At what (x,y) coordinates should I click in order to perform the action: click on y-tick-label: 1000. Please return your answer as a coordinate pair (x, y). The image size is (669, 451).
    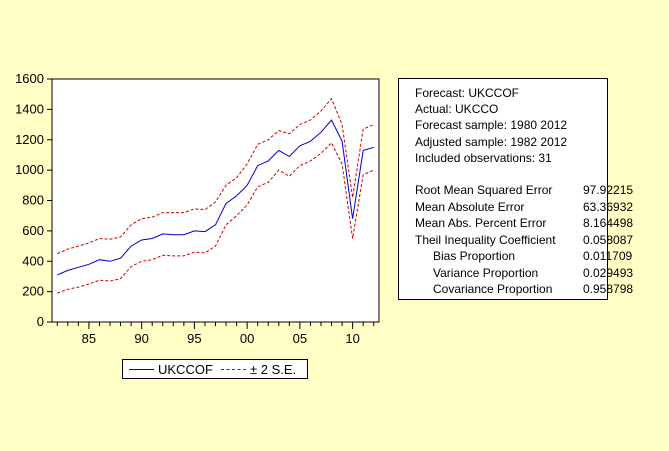
    Looking at the image, I should click on (29, 169).